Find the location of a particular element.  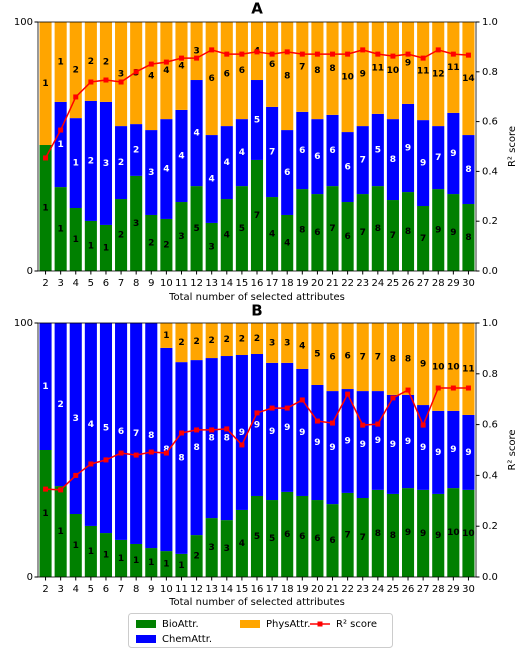

x-tick-label: 17 is located at coordinates (272, 283).